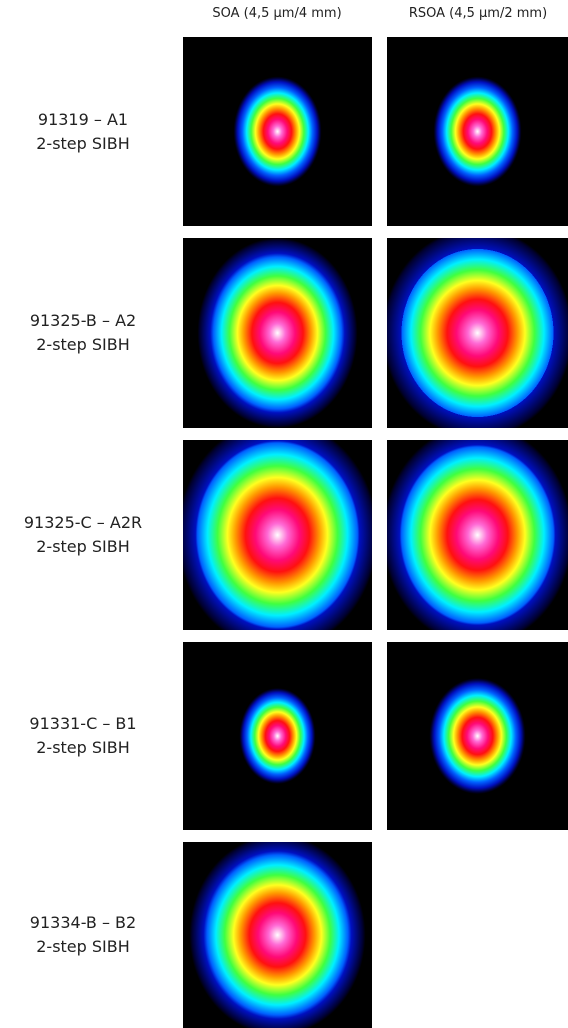 The height and width of the screenshot is (1028, 568). Describe the element at coordinates (83, 935) in the screenshot. I see `row-label: 91334-B – B2 2-step SIBH` at that location.